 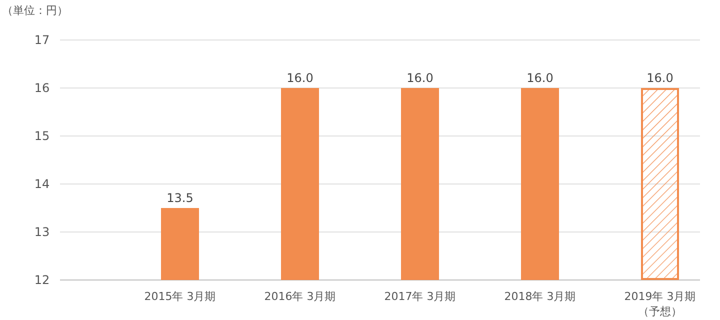 What do you see at coordinates (300, 296) in the screenshot?
I see `x-tick-label: 2016年 3月期` at bounding box center [300, 296].